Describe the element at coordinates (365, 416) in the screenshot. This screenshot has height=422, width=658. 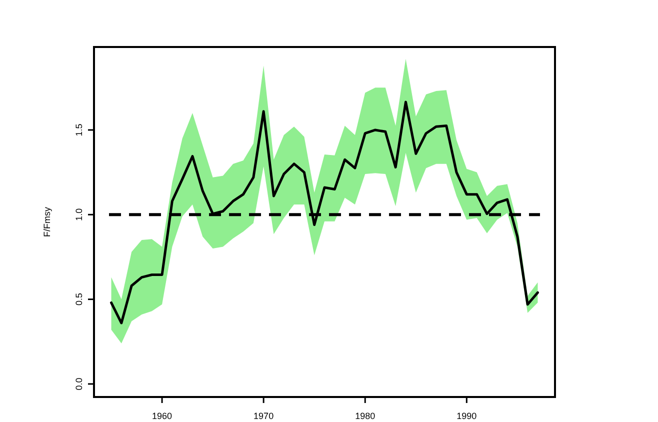
I see `x-tick-label: 1980` at that location.